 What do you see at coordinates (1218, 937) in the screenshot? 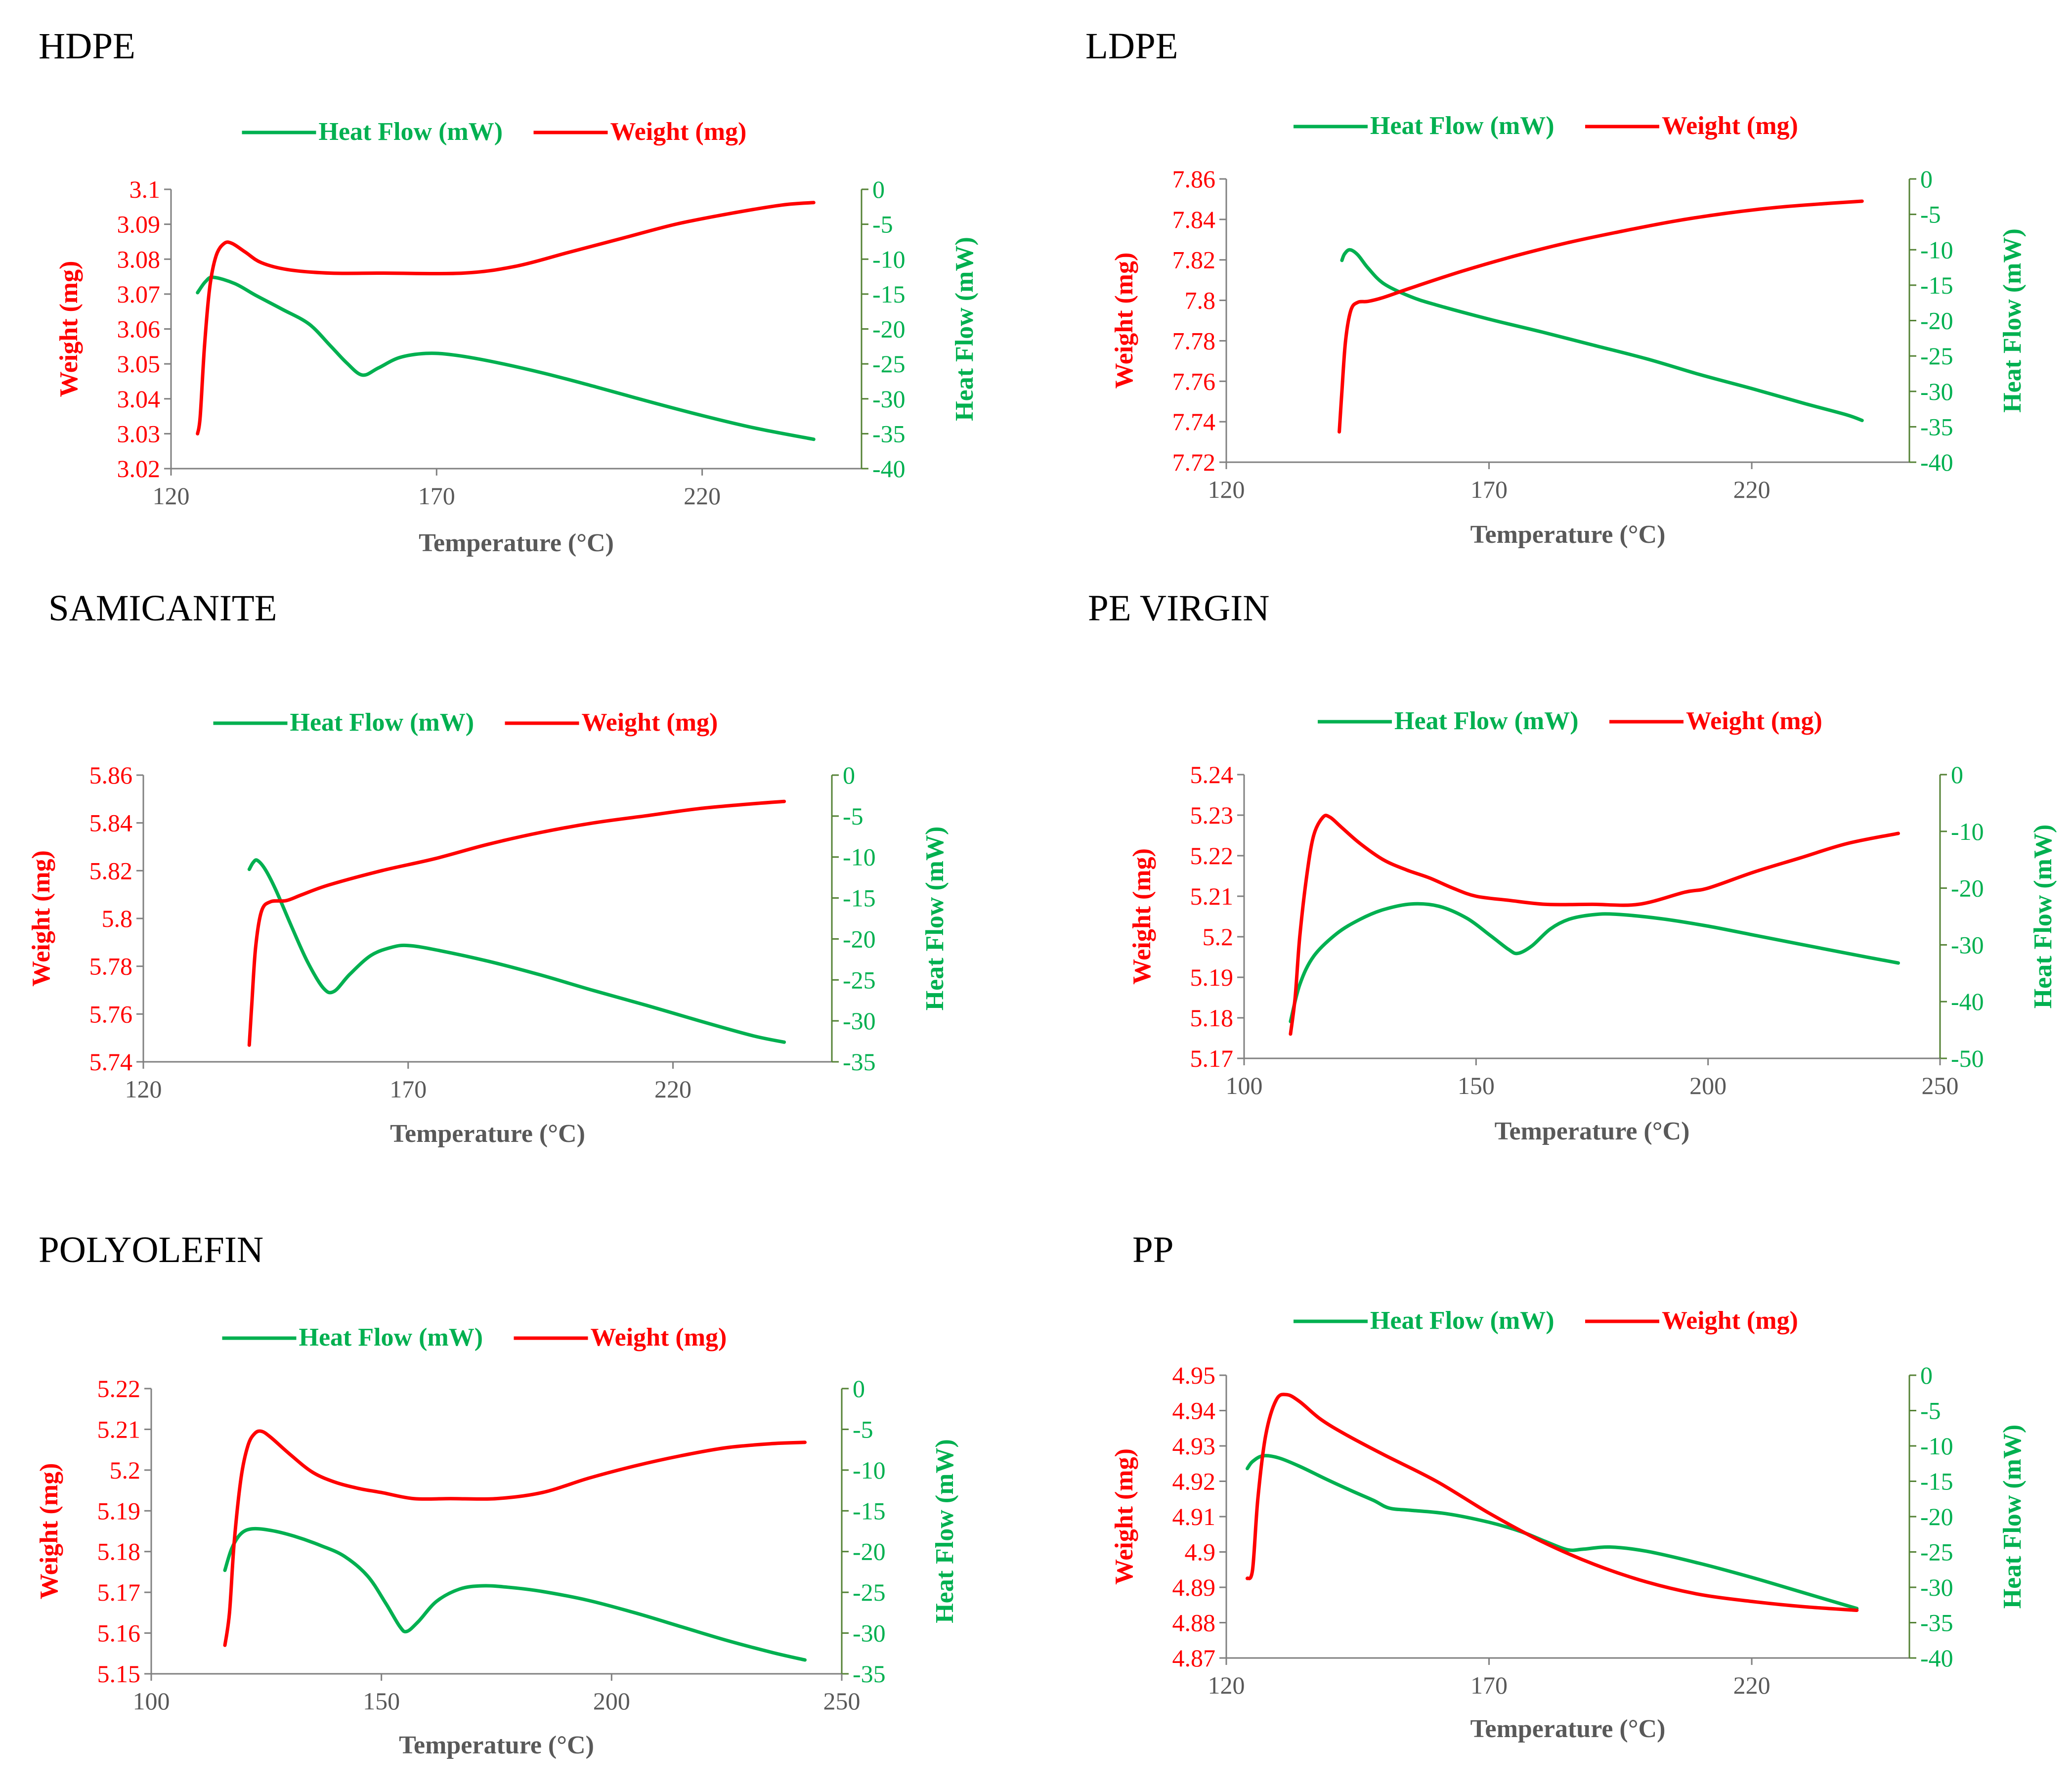
I see `left-y-tick-label: 5.2` at bounding box center [1218, 937].